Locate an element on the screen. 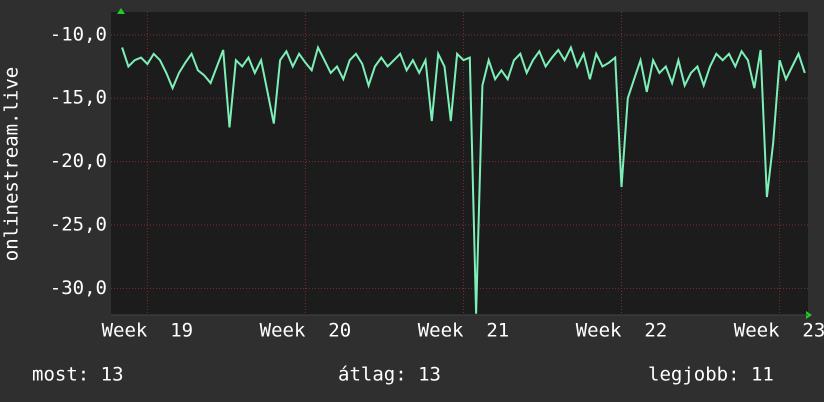 The image size is (824, 402). y-tick-label: -30,0 is located at coordinates (78, 288).